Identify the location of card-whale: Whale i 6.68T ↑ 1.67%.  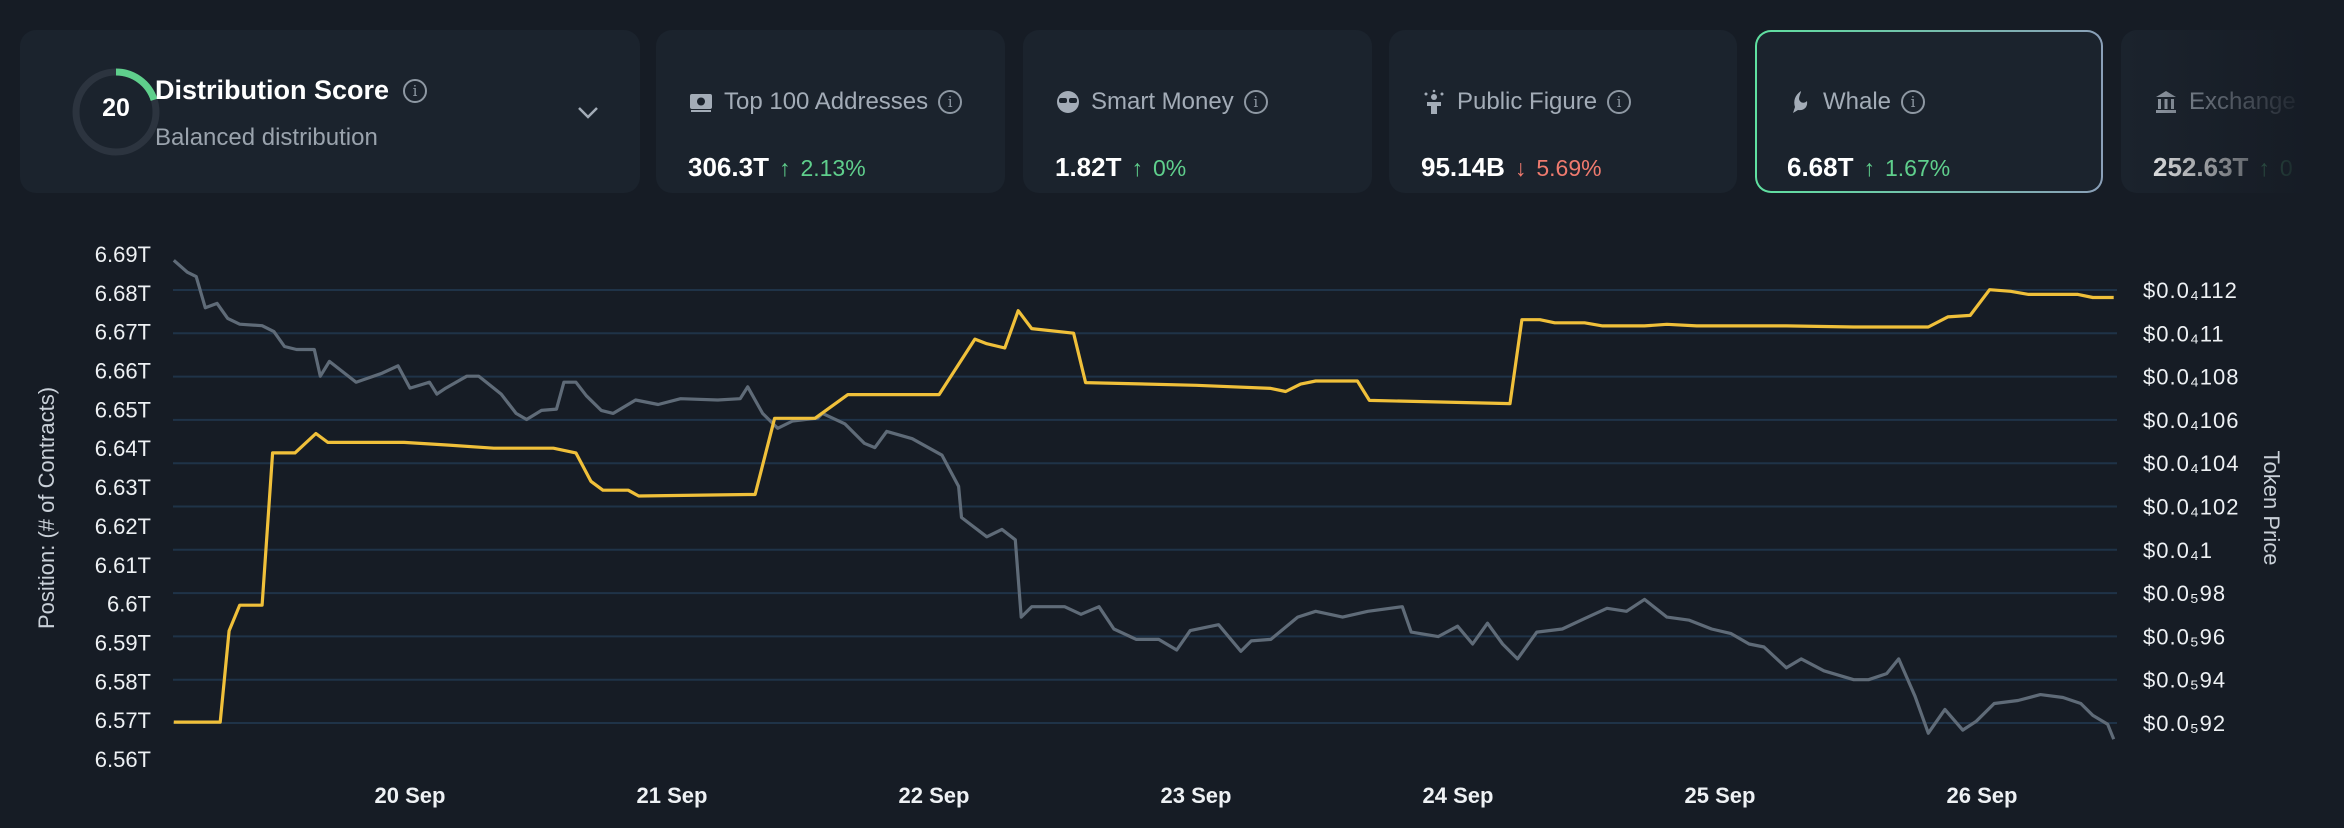
(1929, 111).